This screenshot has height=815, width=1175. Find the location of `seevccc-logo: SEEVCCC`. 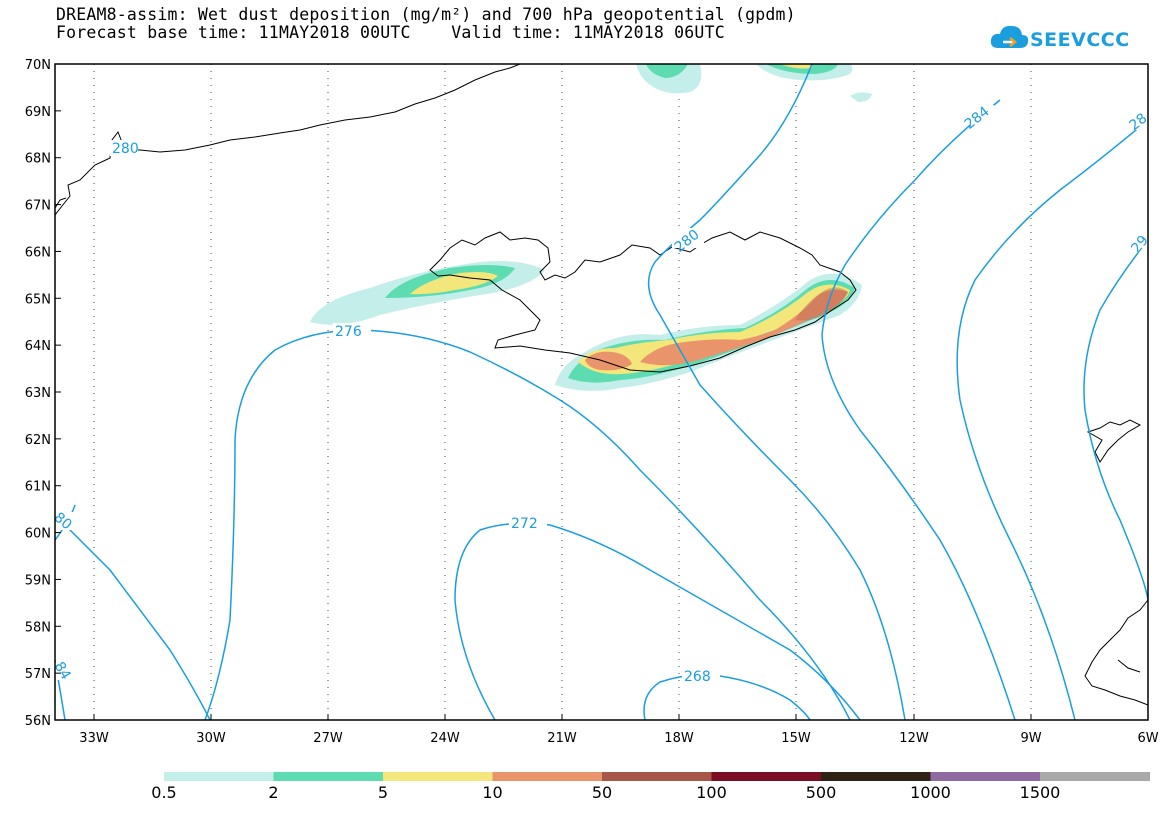

seevccc-logo: SEEVCCC is located at coordinates (1059, 38).